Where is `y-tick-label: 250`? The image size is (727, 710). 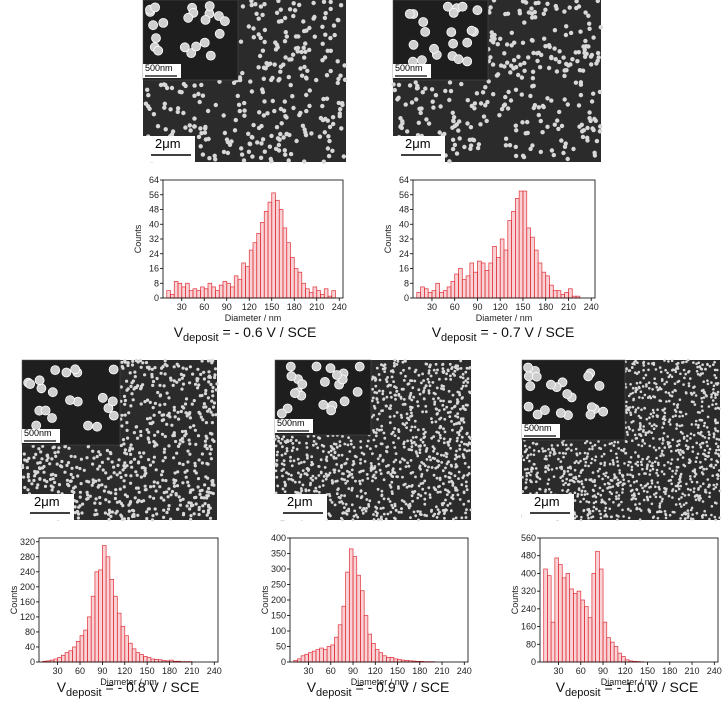
y-tick-label: 250 is located at coordinates (278, 585).